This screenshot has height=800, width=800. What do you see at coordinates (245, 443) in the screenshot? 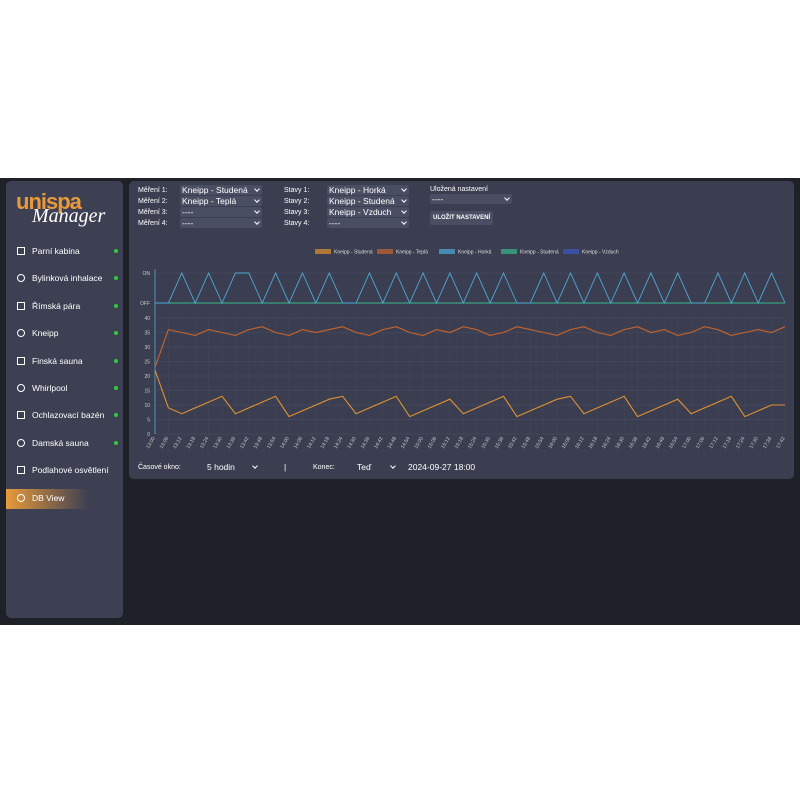
I see `x-tick-label: 13:42` at bounding box center [245, 443].